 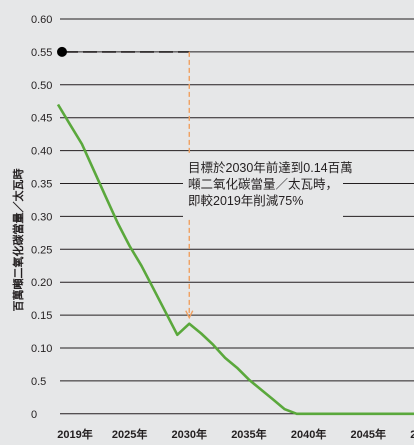 I want to click on y-tick-label: 0.5, so click(x=38, y=382).